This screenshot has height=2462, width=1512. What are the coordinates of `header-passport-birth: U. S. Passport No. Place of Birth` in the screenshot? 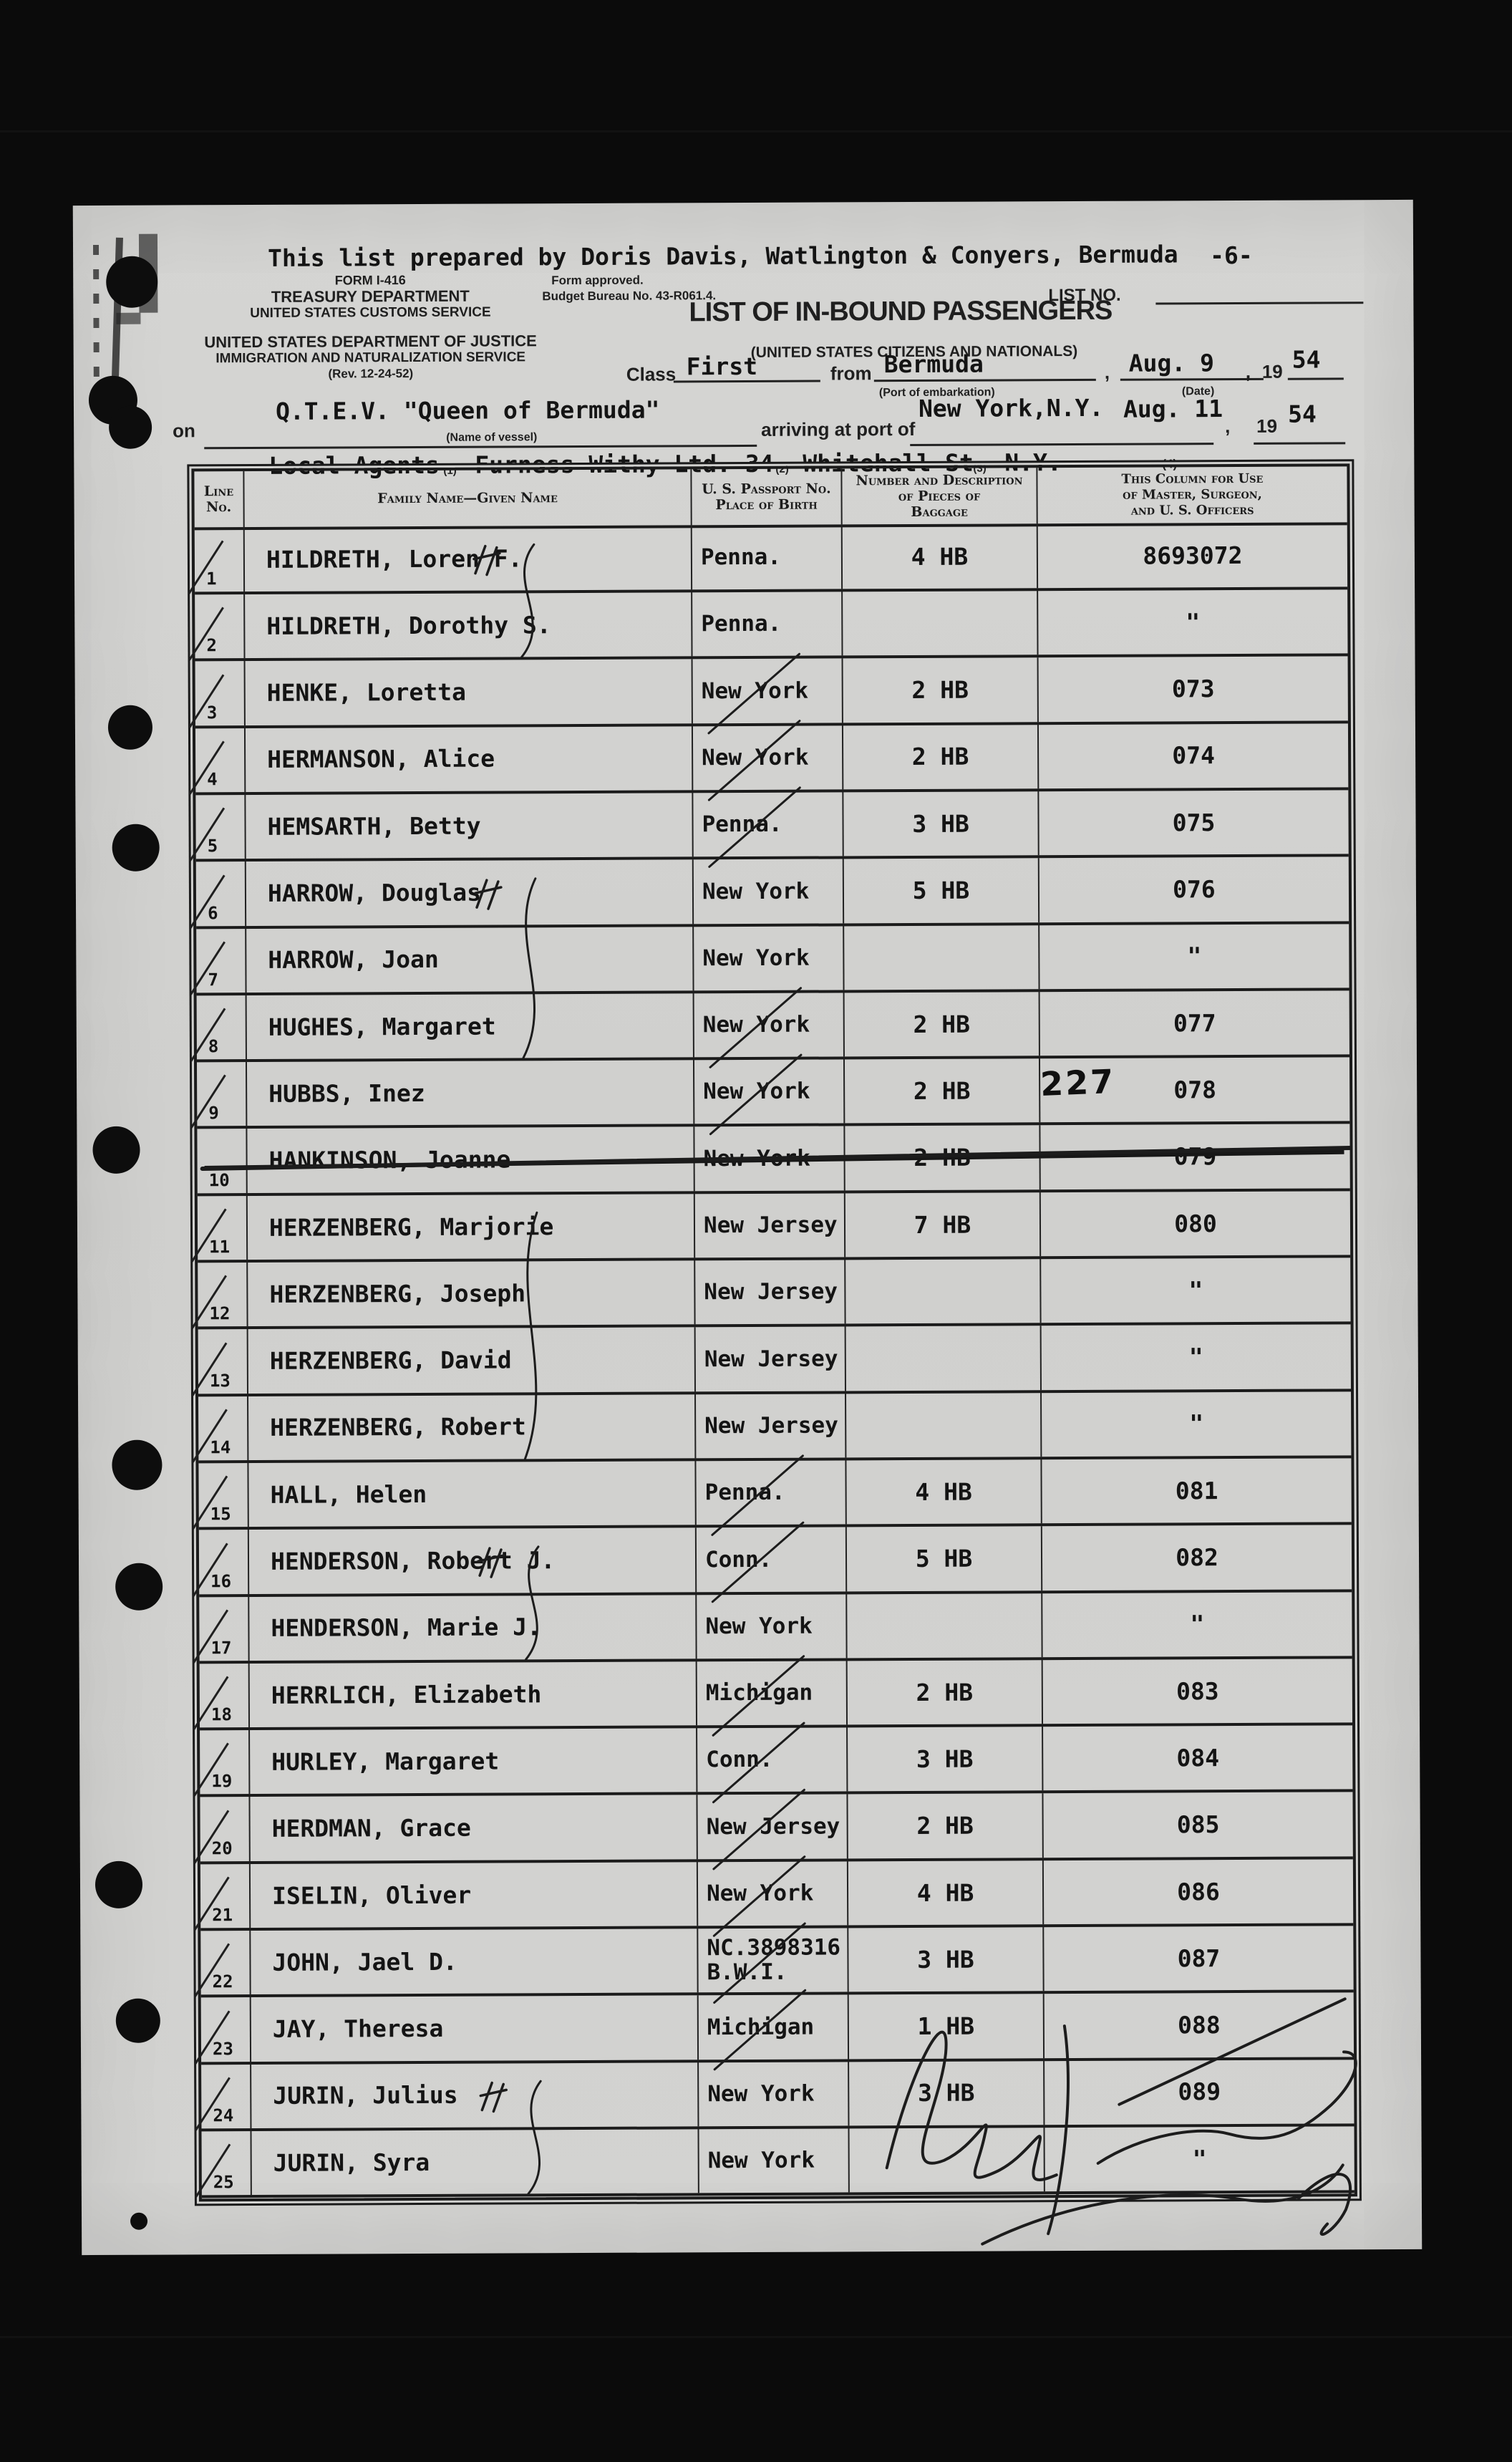 It's located at (765, 497).